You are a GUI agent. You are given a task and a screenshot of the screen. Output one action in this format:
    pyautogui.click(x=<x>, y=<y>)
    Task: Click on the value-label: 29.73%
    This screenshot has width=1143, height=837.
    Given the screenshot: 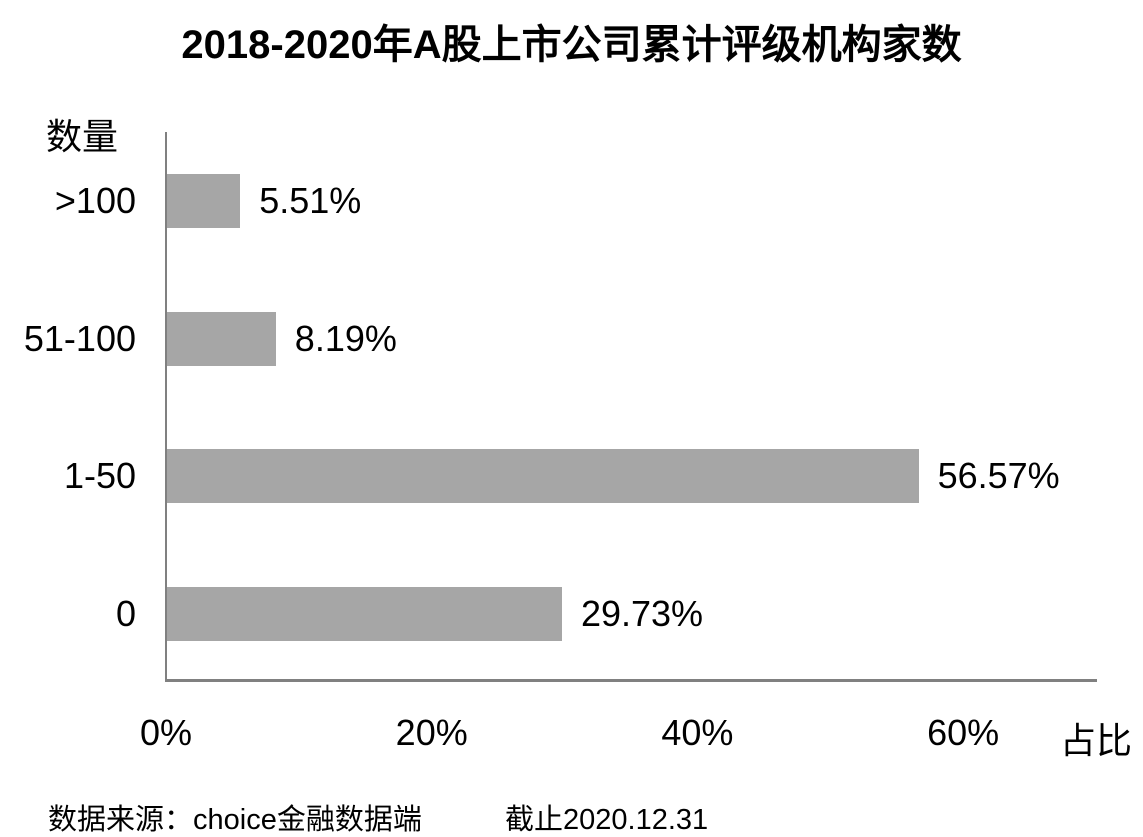 What is the action you would take?
    pyautogui.click(x=642, y=613)
    